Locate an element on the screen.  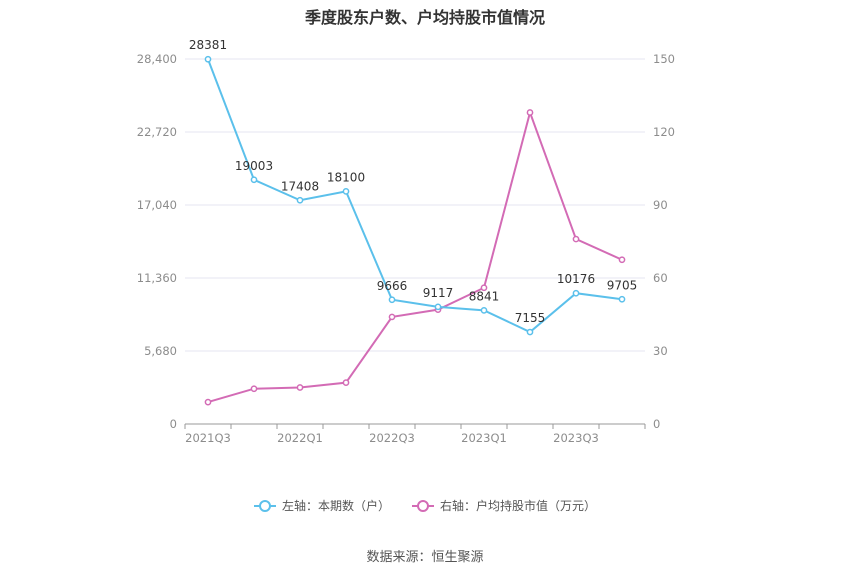
data-label: 10176 is located at coordinates (576, 279).